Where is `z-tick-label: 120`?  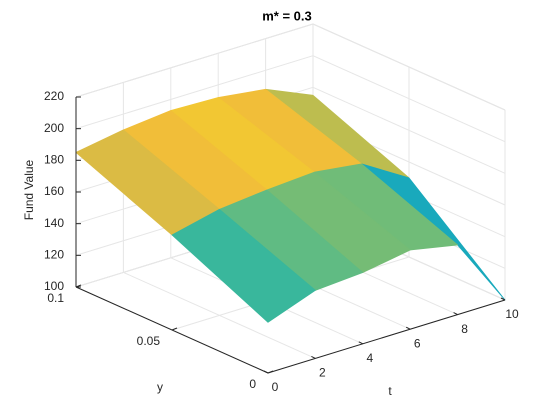
z-tick-label: 120 is located at coordinates (54, 255).